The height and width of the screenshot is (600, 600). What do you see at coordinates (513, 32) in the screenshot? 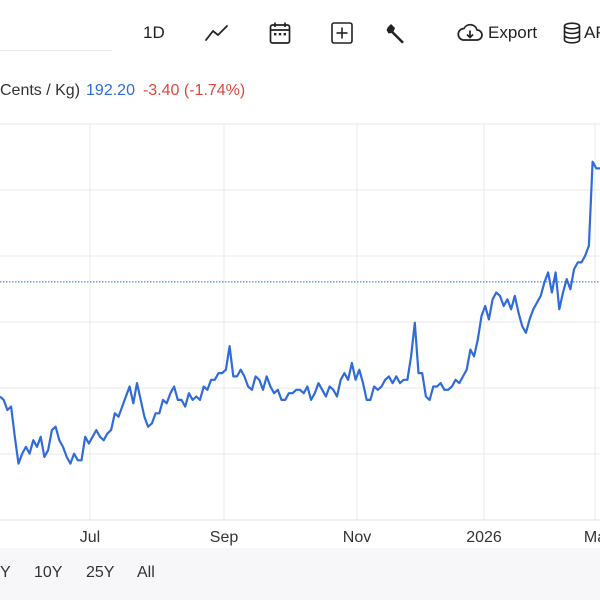
I see `export-label: Export` at bounding box center [513, 32].